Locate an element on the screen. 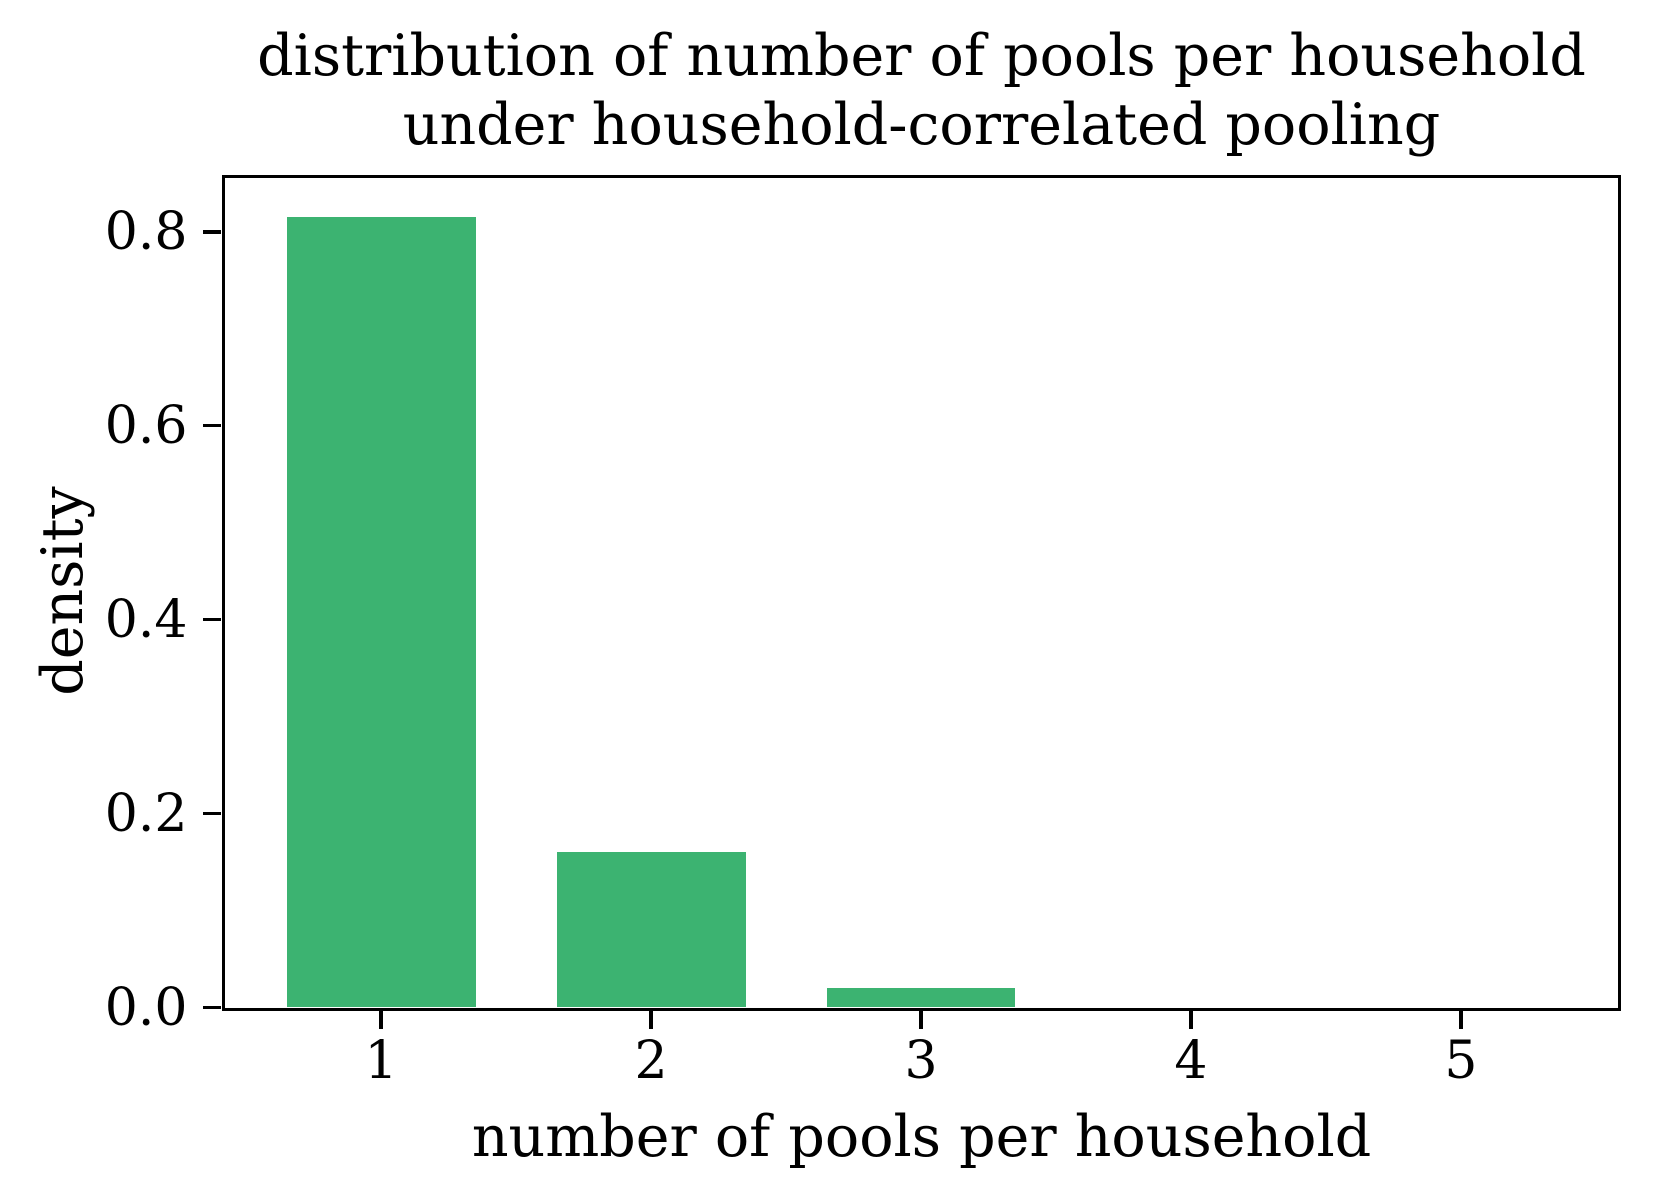 Image resolution: width=1658 pixels, height=1204 pixels. y-tick-label-0.2: 0.2 is located at coordinates (146, 813).